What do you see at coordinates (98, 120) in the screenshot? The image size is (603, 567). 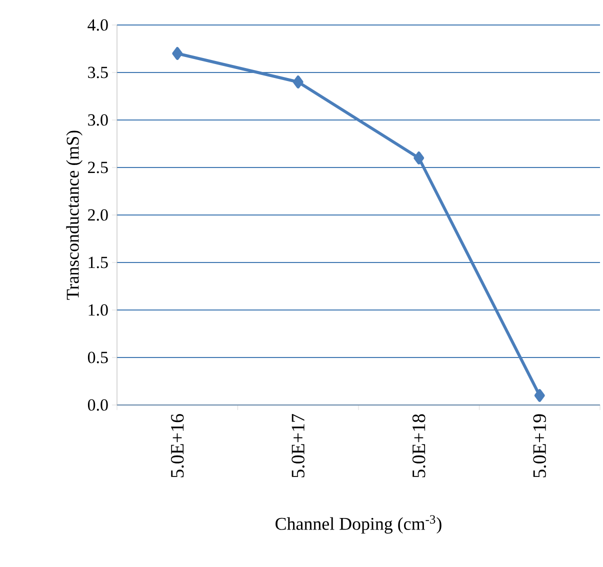 I see `y-tick-label: 3.0` at bounding box center [98, 120].